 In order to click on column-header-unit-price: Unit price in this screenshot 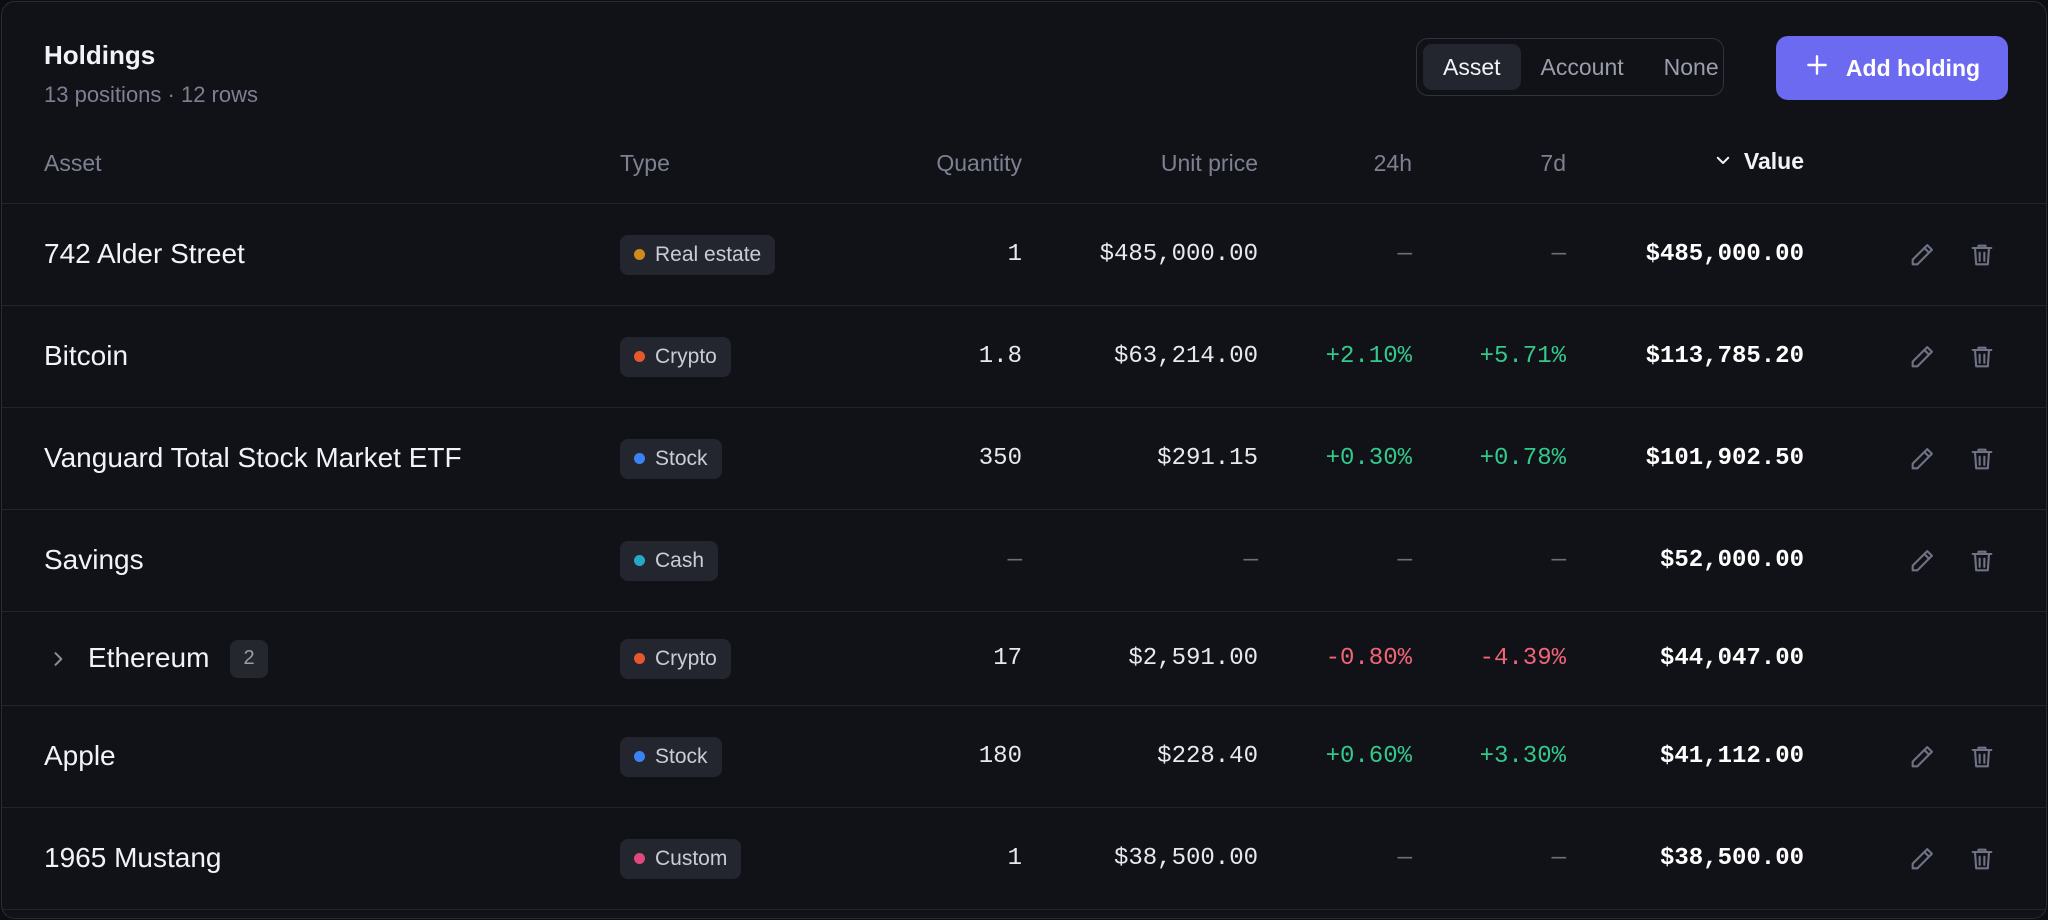, I will do `click(1209, 163)`.